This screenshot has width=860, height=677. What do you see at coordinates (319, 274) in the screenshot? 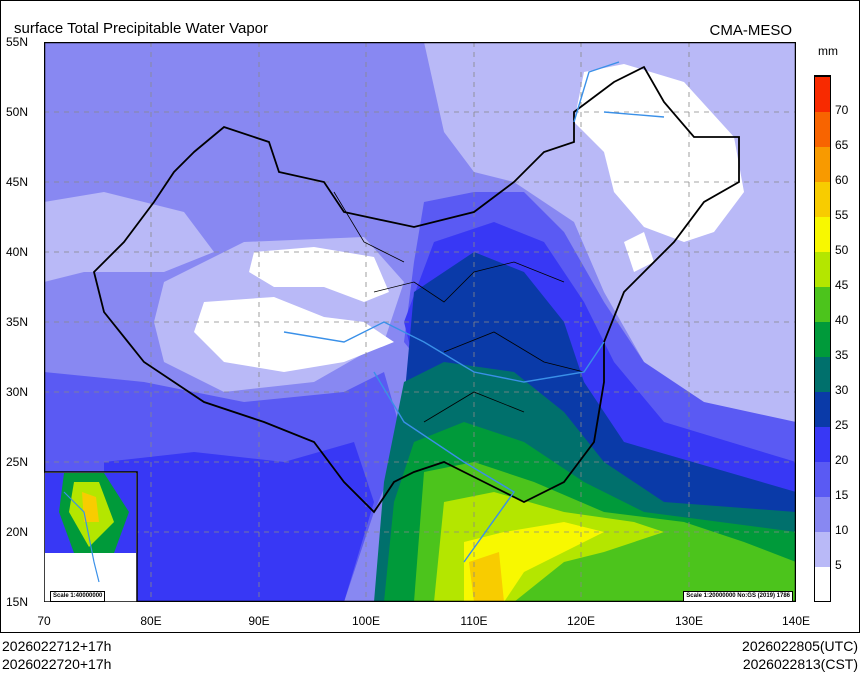
I see `field-lt5-qaidam` at bounding box center [319, 274].